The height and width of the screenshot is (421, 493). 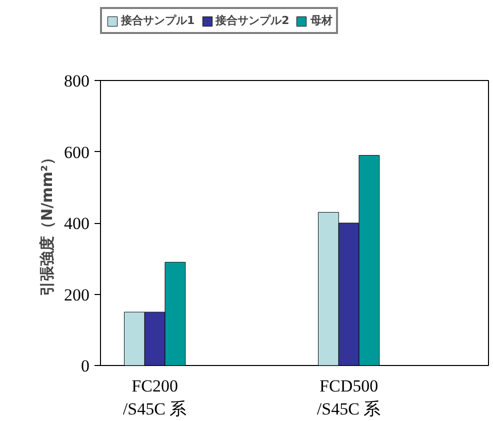 What do you see at coordinates (47, 223) in the screenshot?
I see `y-axis-title: 引張強度（N/mm²）` at bounding box center [47, 223].